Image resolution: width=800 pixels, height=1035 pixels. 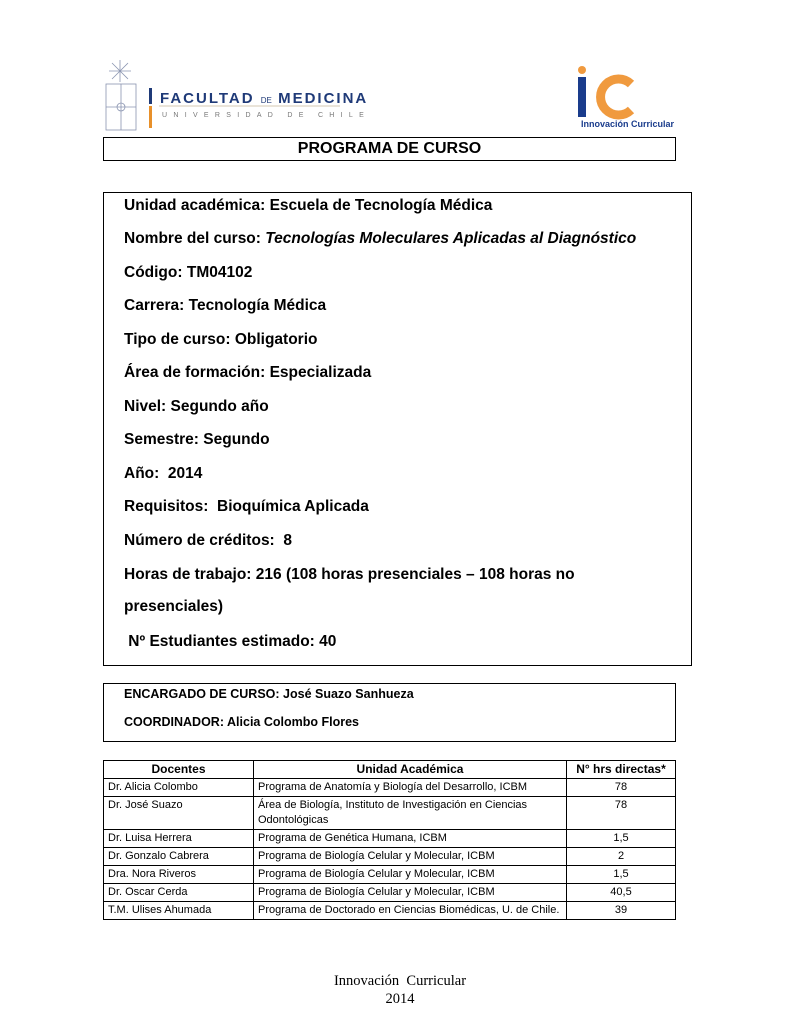 I want to click on info-requisitos: Requisitos: Bioquímica Aplicada, so click(x=246, y=506).